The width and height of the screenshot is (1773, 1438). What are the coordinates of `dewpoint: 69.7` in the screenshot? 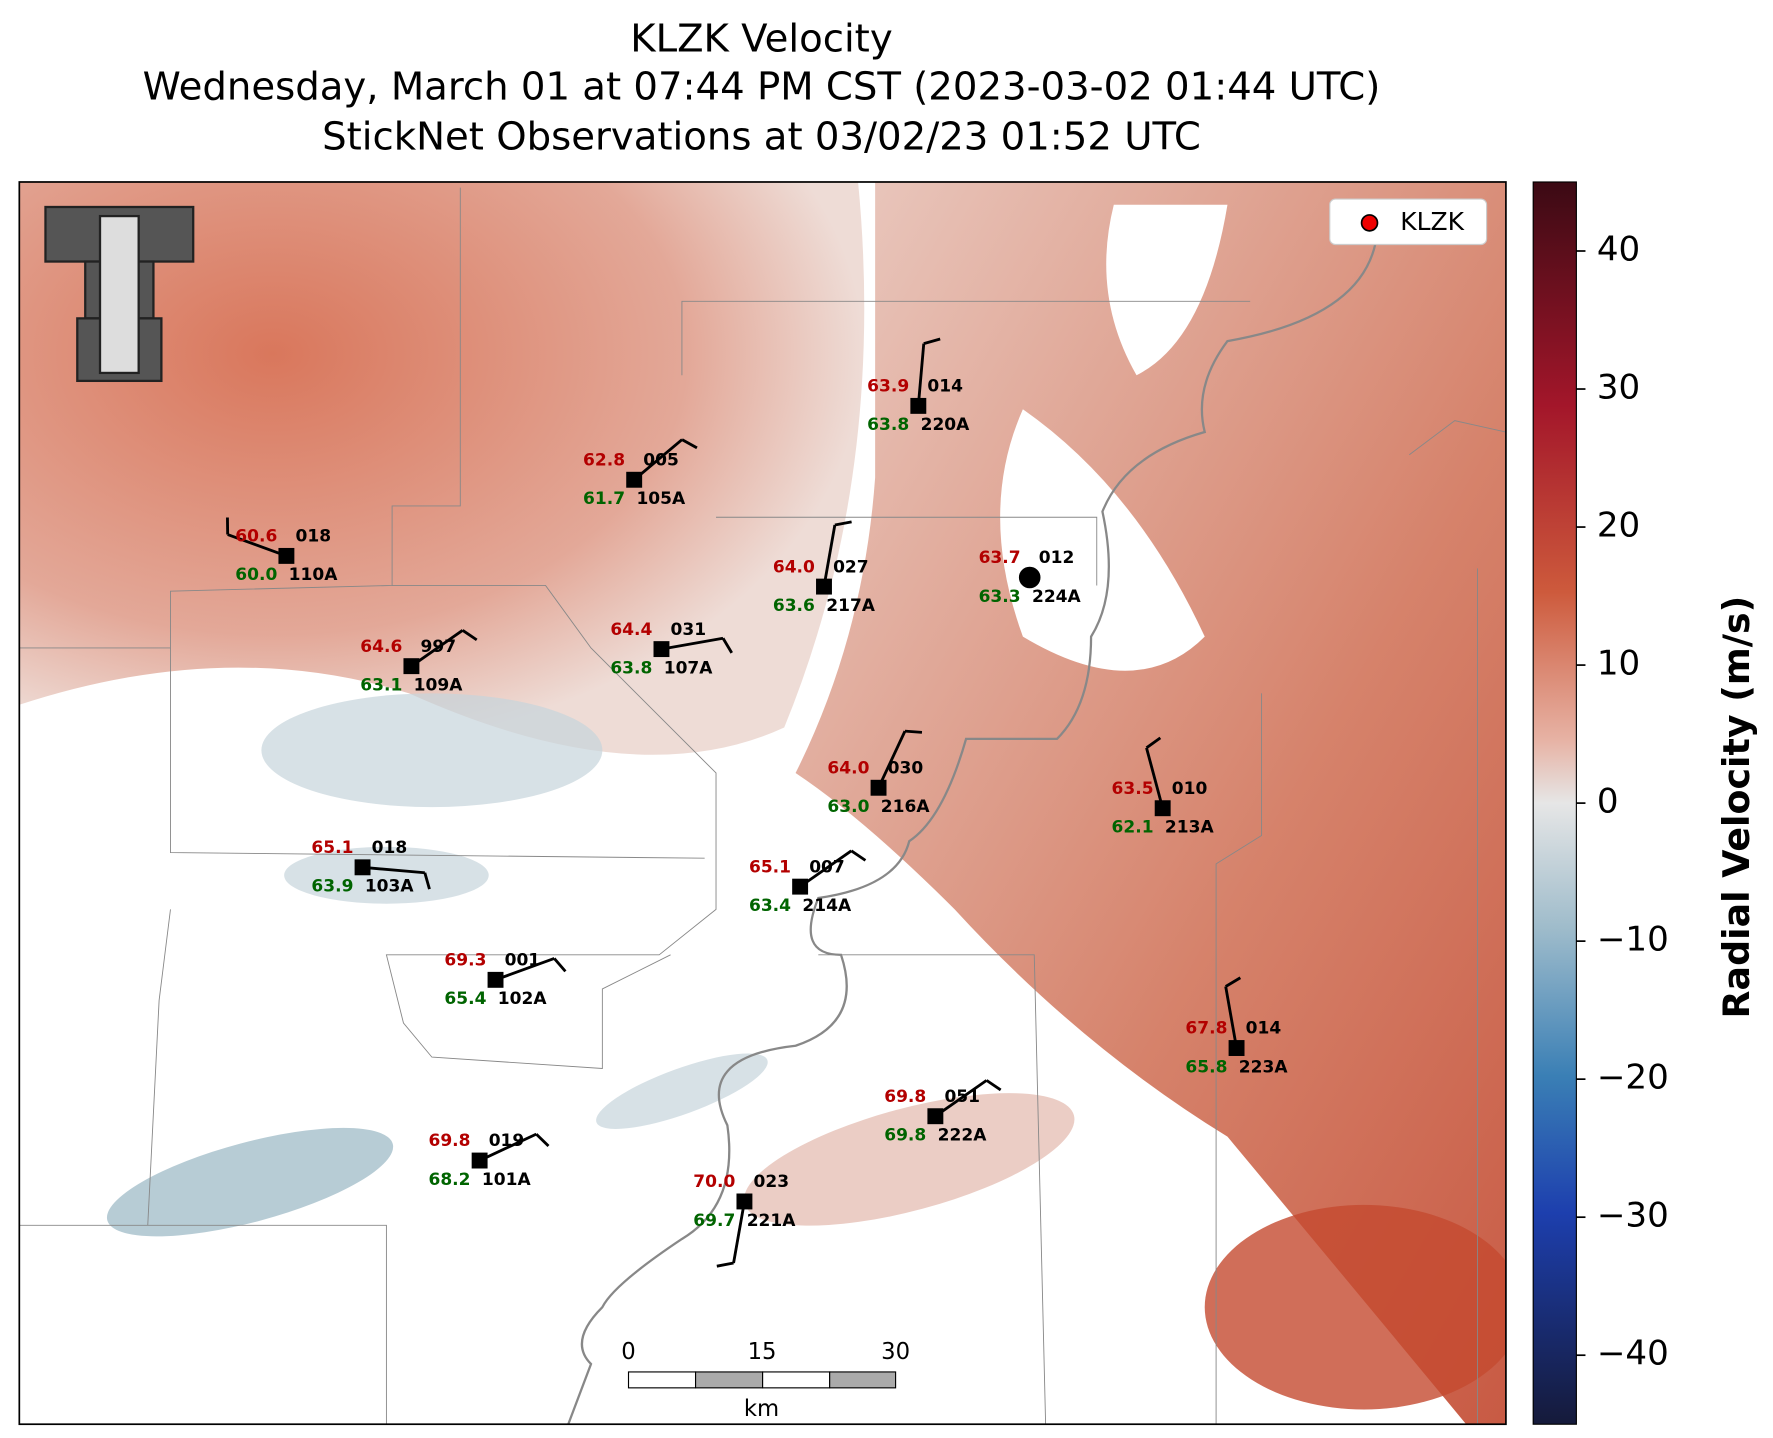 It's located at (714, 1221).